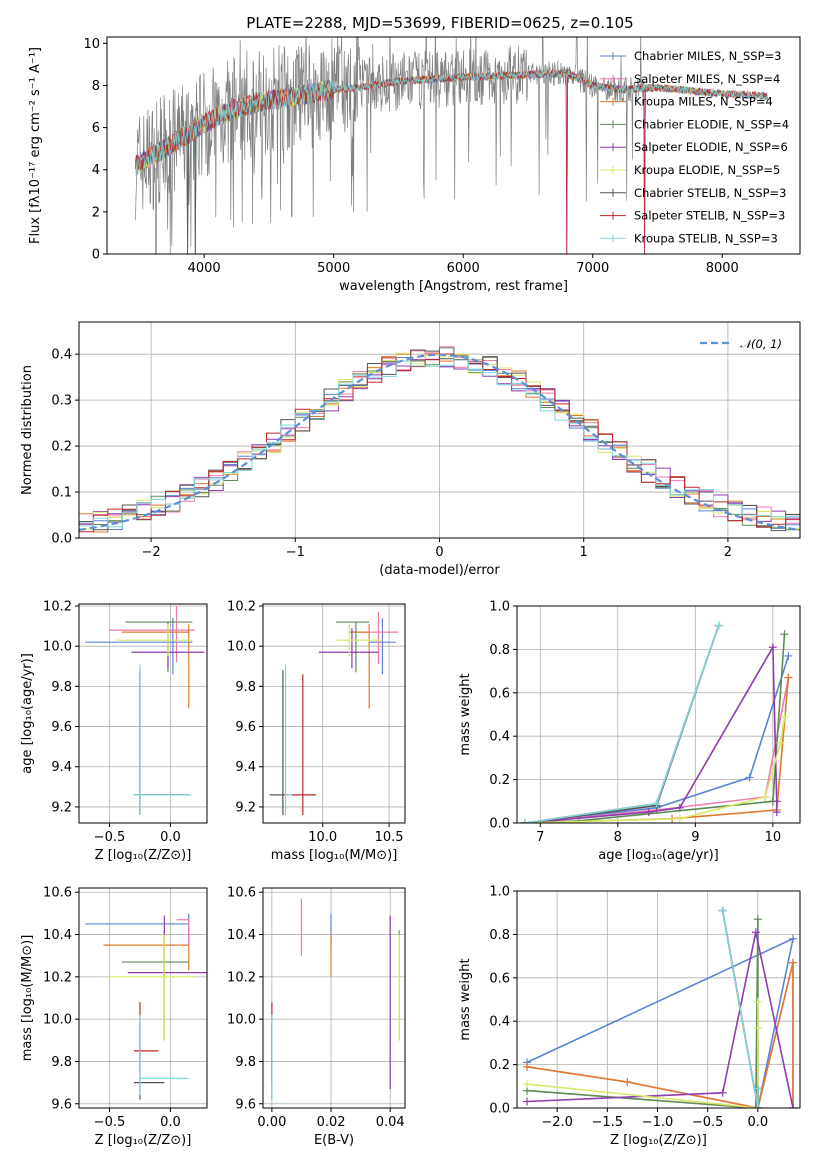  Describe the element at coordinates (451, 122) in the screenshot. I see `spectrum-model-line` at that location.